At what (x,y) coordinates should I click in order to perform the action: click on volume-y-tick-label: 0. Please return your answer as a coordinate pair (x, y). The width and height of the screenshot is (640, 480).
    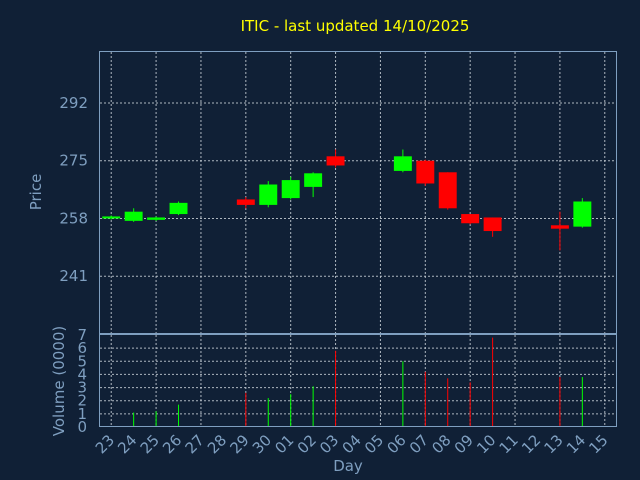
    Looking at the image, I should click on (82, 427).